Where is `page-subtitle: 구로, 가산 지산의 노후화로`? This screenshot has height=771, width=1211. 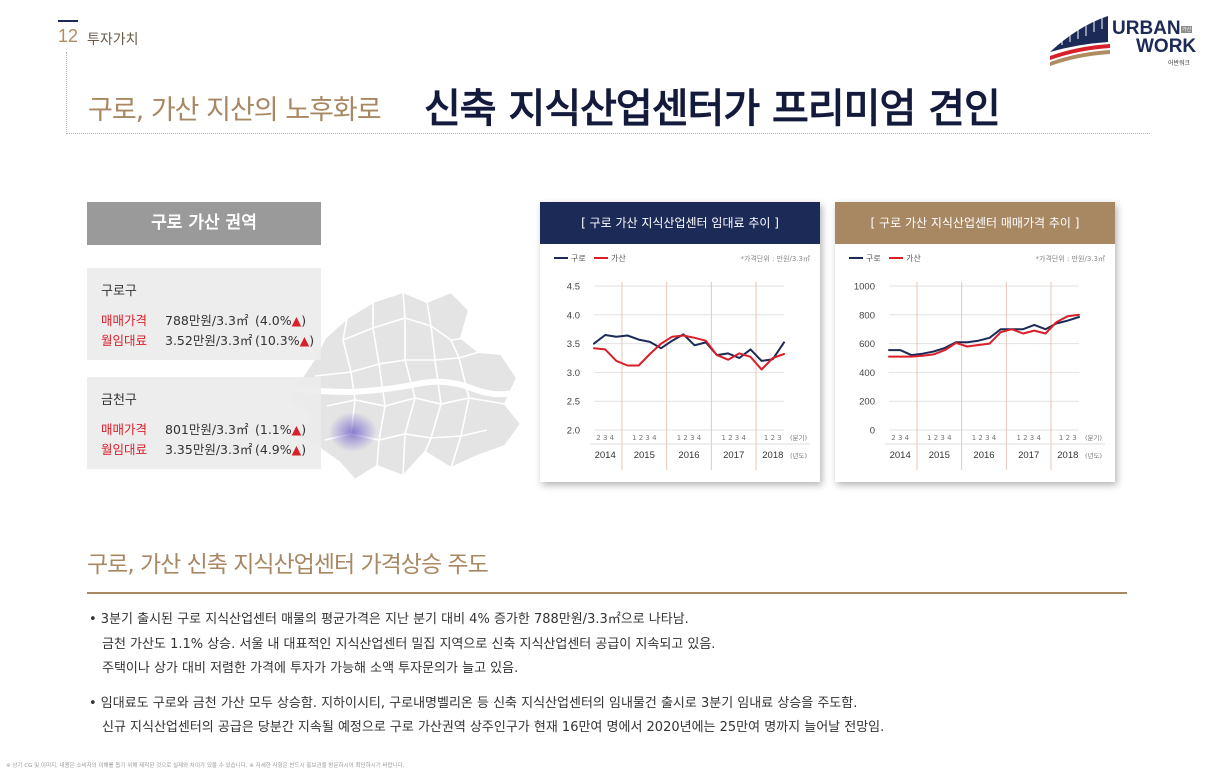
page-subtitle: 구로, 가산 지산의 노후화로 is located at coordinates (235, 110).